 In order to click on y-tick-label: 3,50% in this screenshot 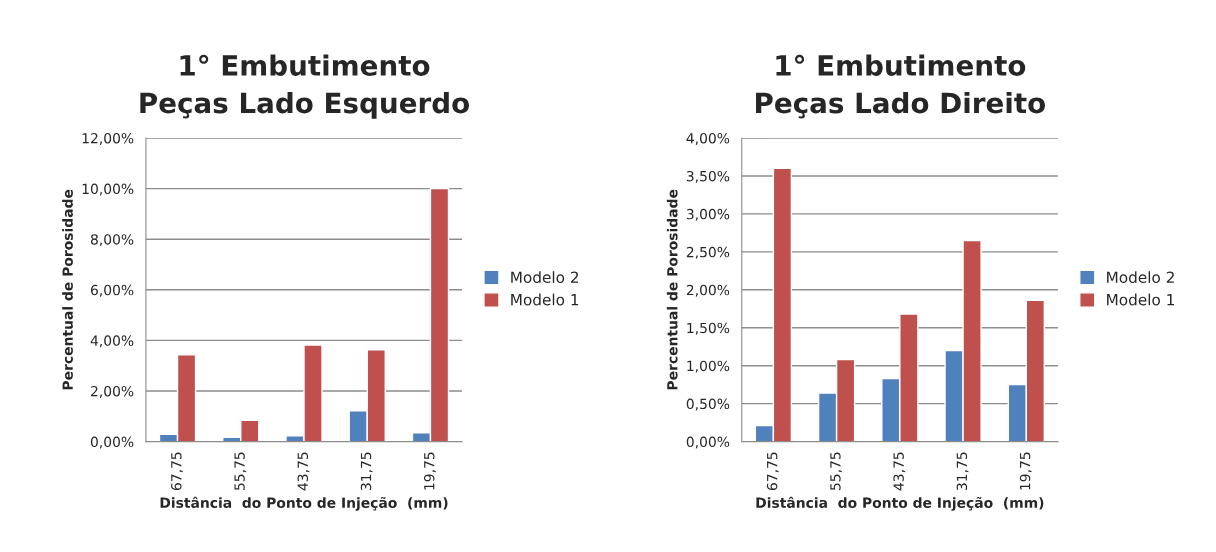, I will do `click(708, 176)`.